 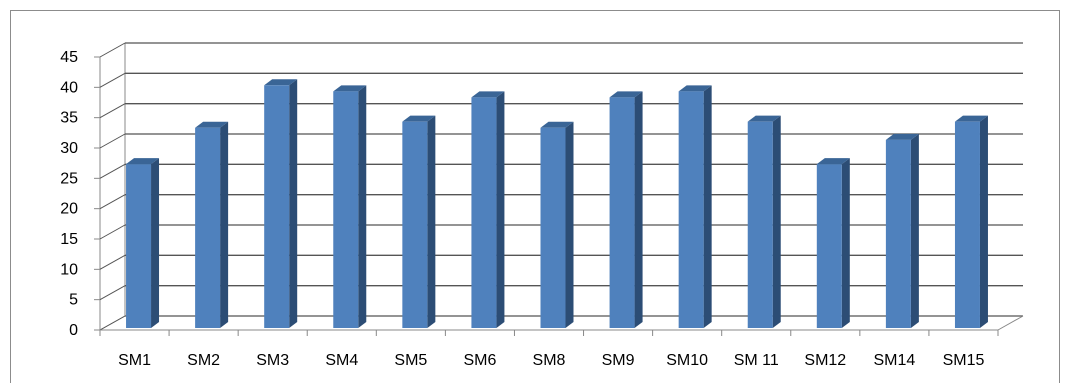 What do you see at coordinates (69, 87) in the screenshot?
I see `y-tick-label: 40` at bounding box center [69, 87].